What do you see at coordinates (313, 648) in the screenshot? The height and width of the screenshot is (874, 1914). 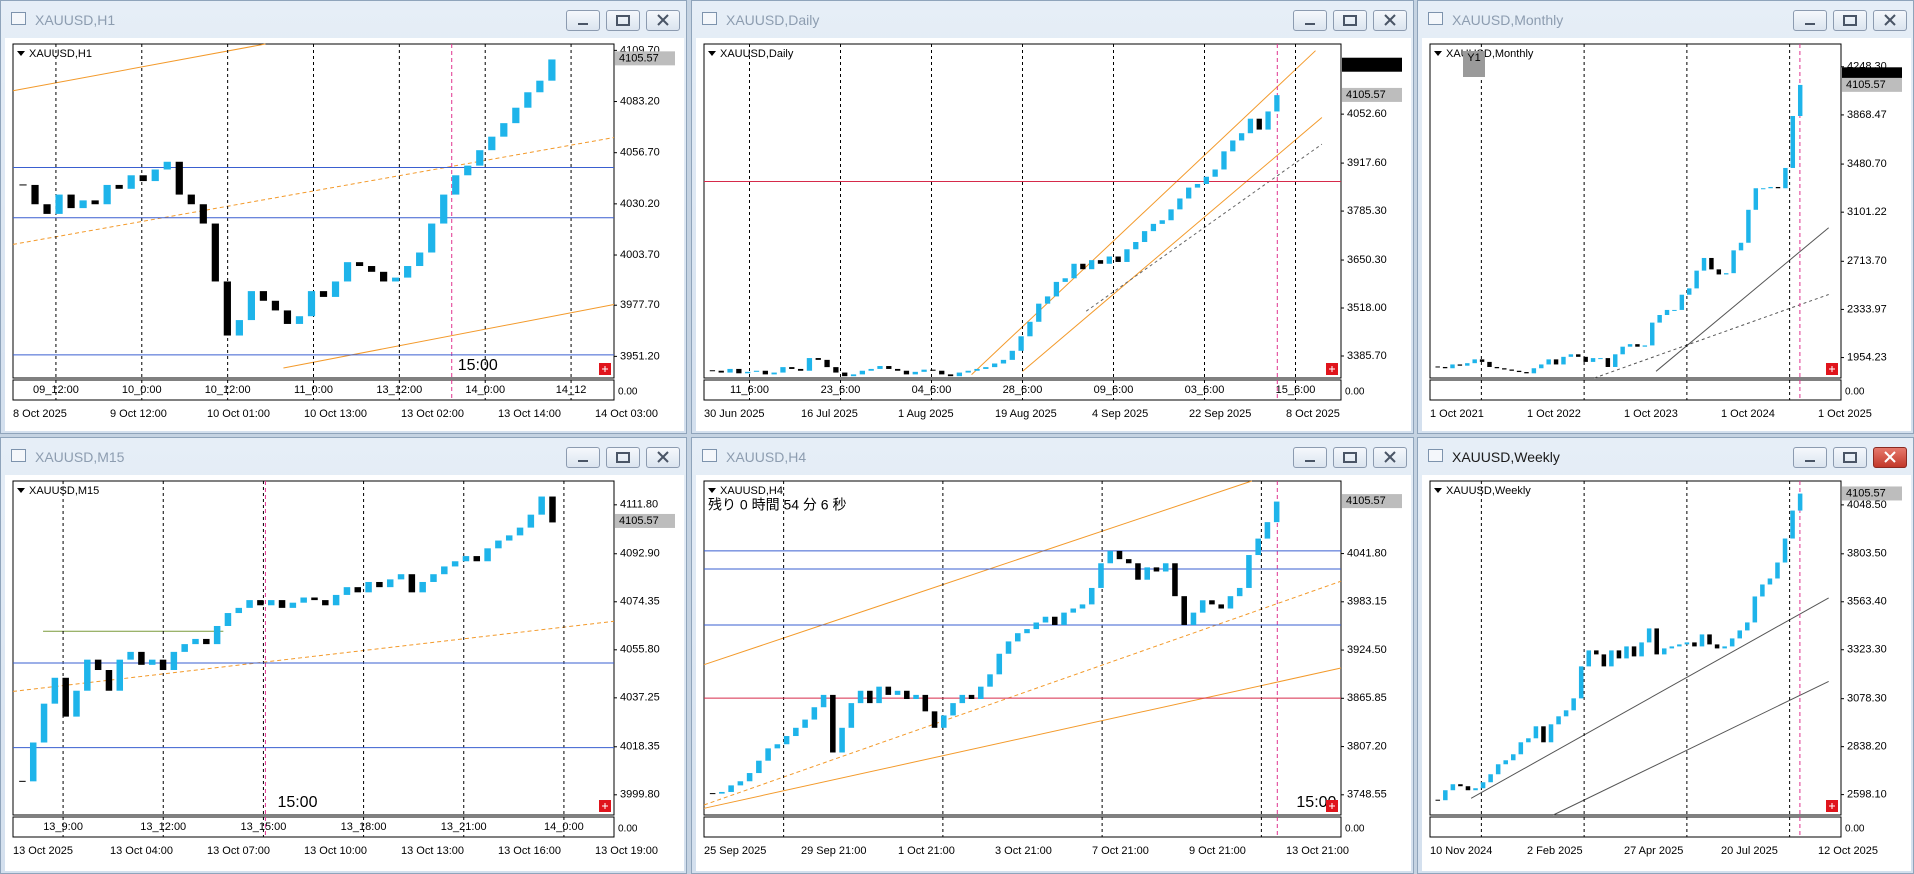 I see `plot-frame` at bounding box center [313, 648].